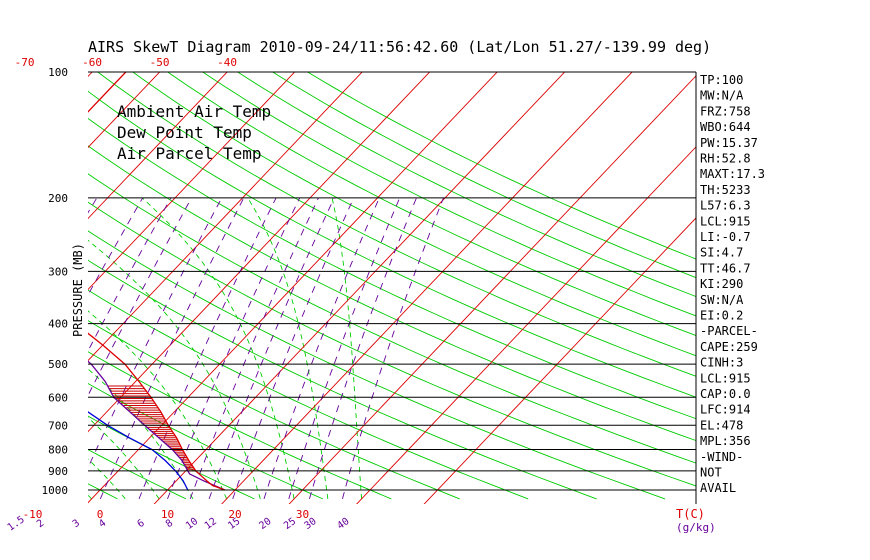  I want to click on top-temp-tick-labels: -120-110-100-90-80-70-60-50-40, so click(126, 62).